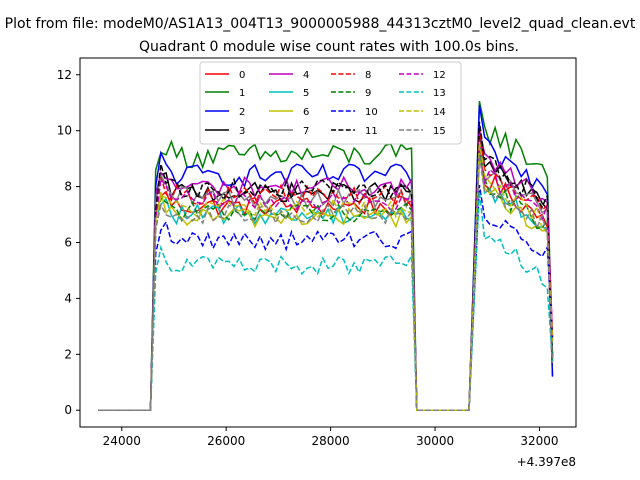 This screenshot has width=640, height=480. I want to click on x-tick-label: 28000, so click(331, 441).